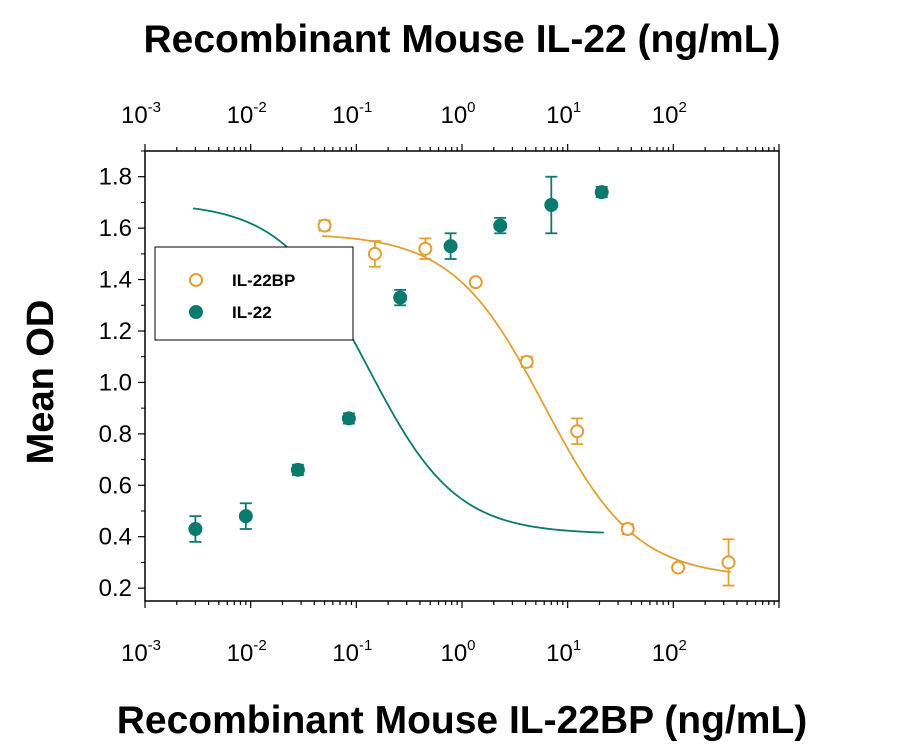 Image resolution: width=909 pixels, height=749 pixels. Describe the element at coordinates (457, 652) in the screenshot. I see `x-tick-label-bottom: 10⁰` at that location.